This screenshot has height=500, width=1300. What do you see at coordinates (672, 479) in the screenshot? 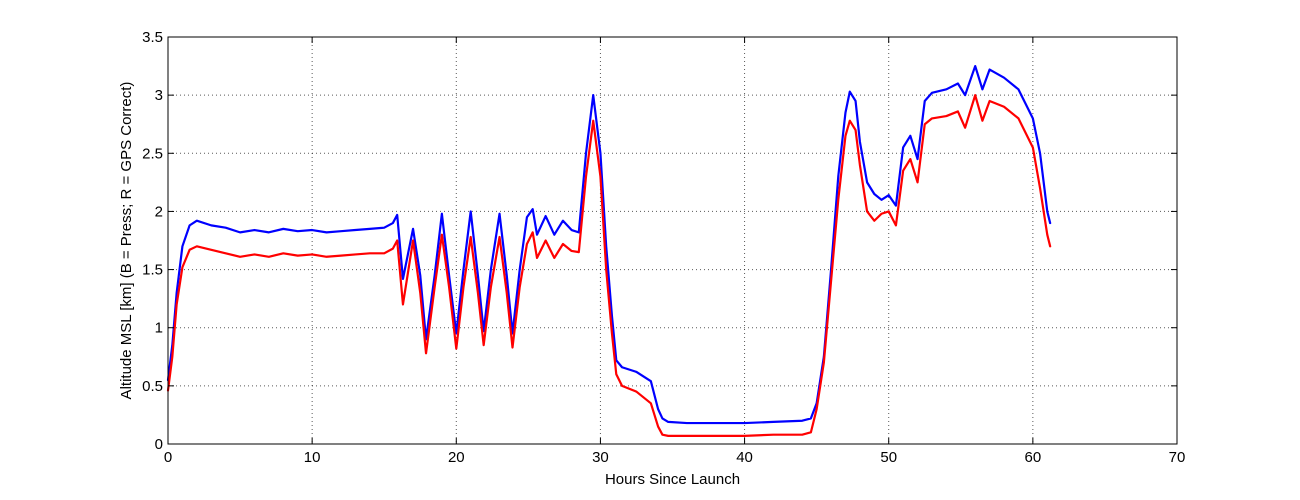
I see `x-axis-label: Hours Since Launch` at bounding box center [672, 479].